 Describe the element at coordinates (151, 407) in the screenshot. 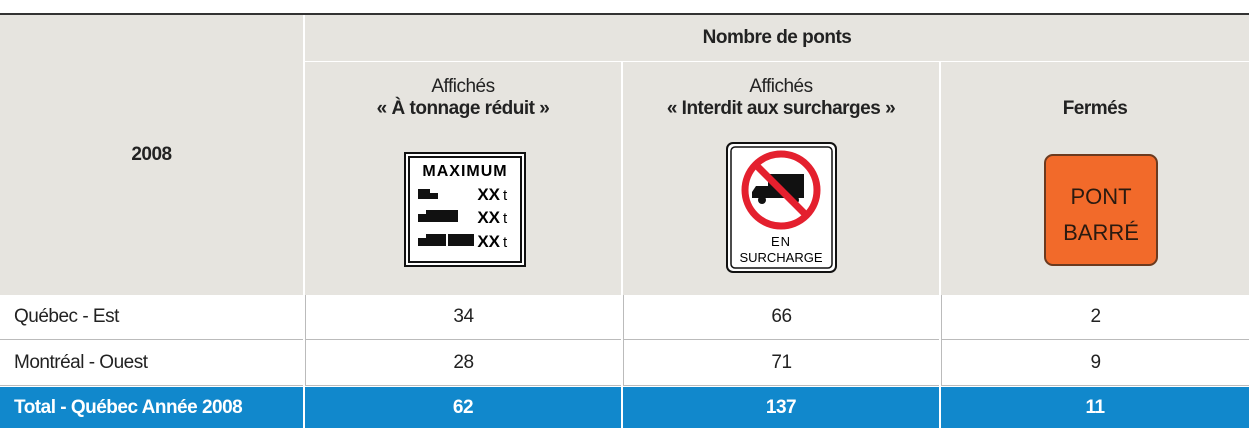

I see `total-label: Total - Québec Année 2008` at that location.